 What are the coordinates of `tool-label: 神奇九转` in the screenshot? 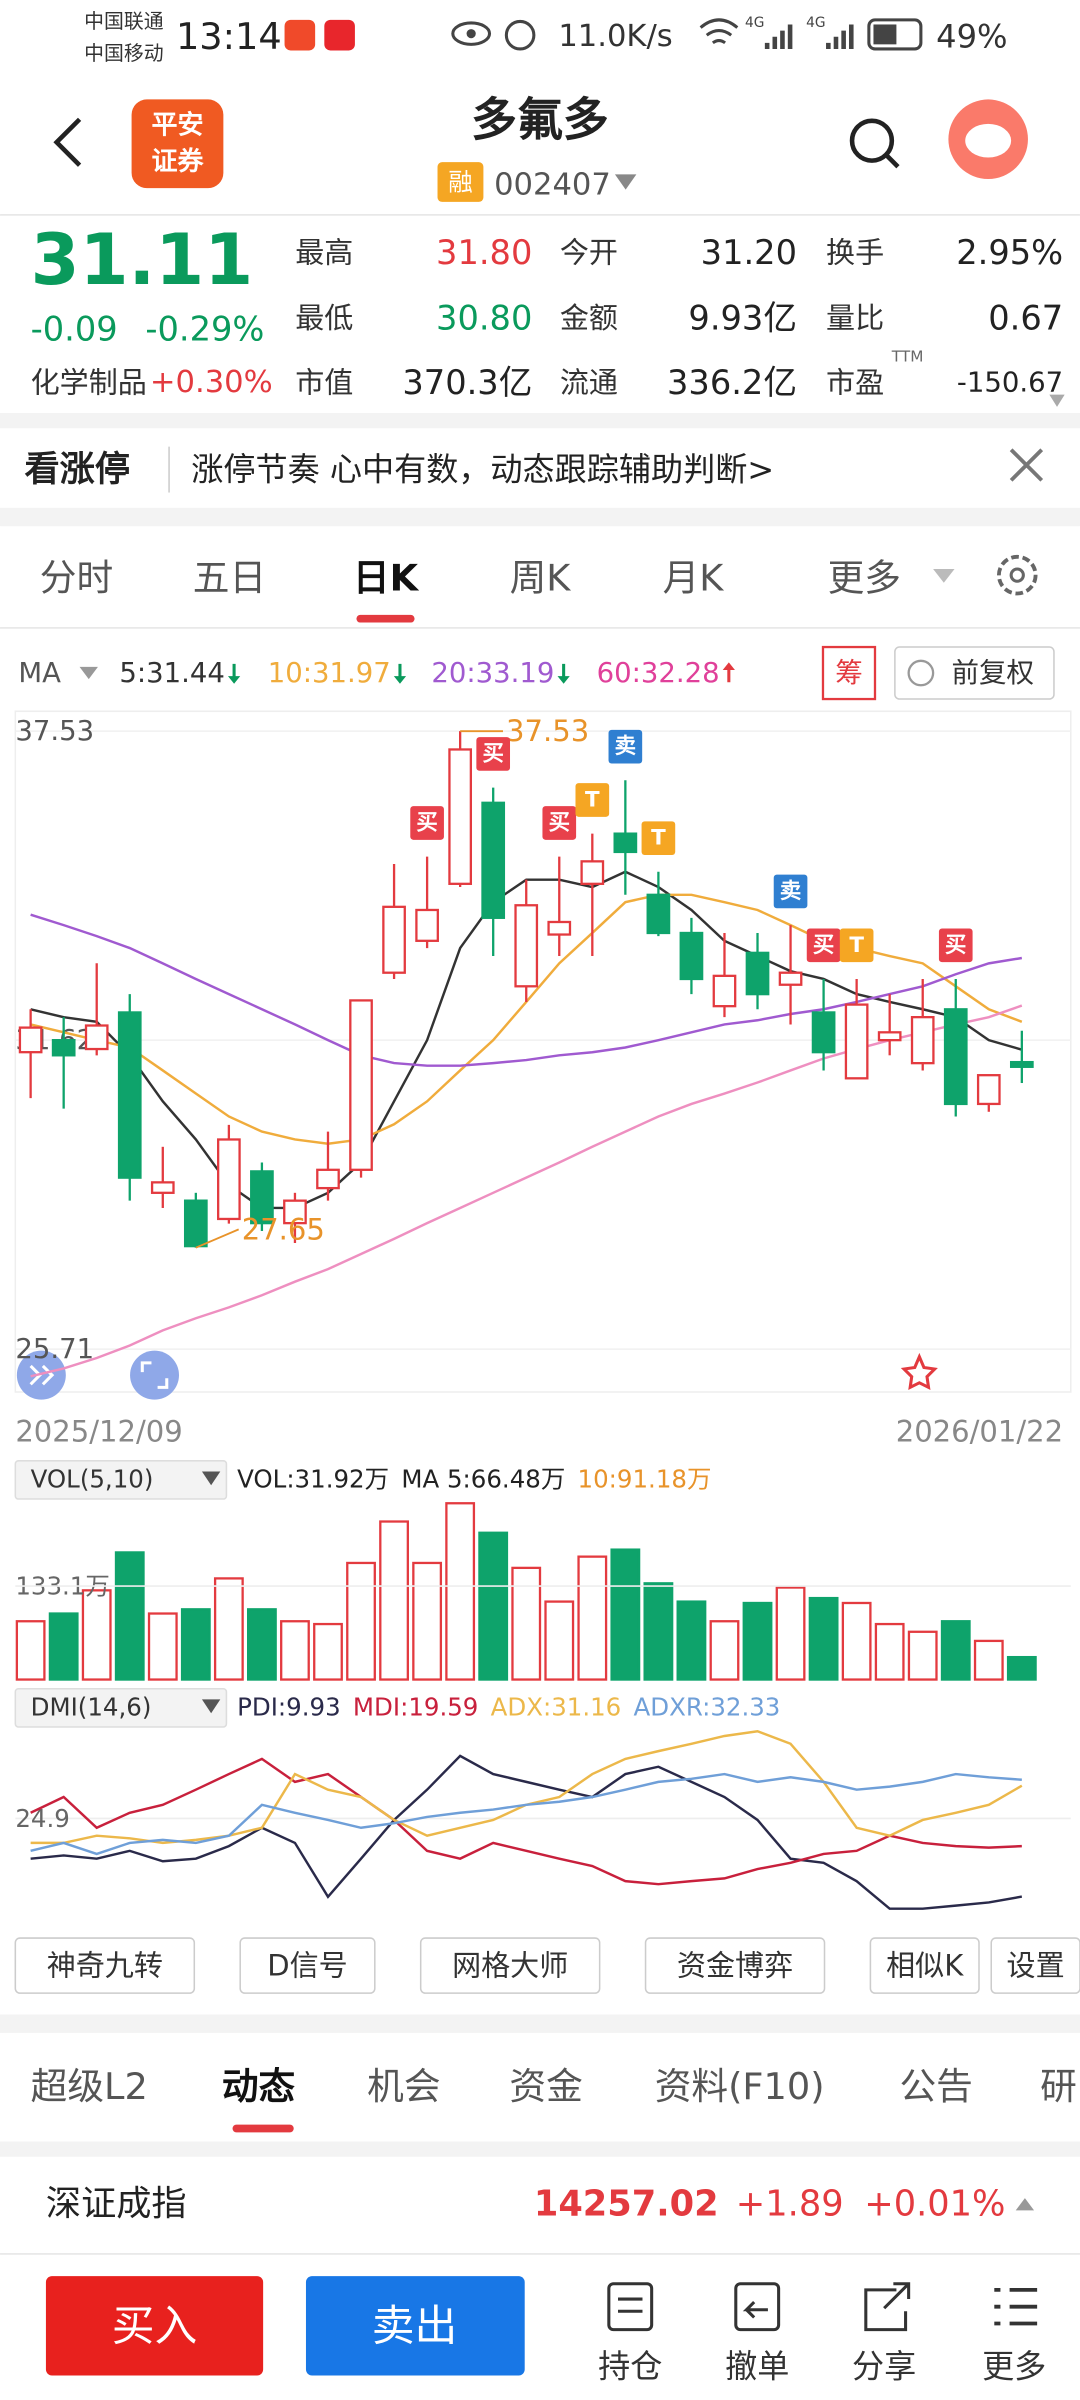 It's located at (105, 1966).